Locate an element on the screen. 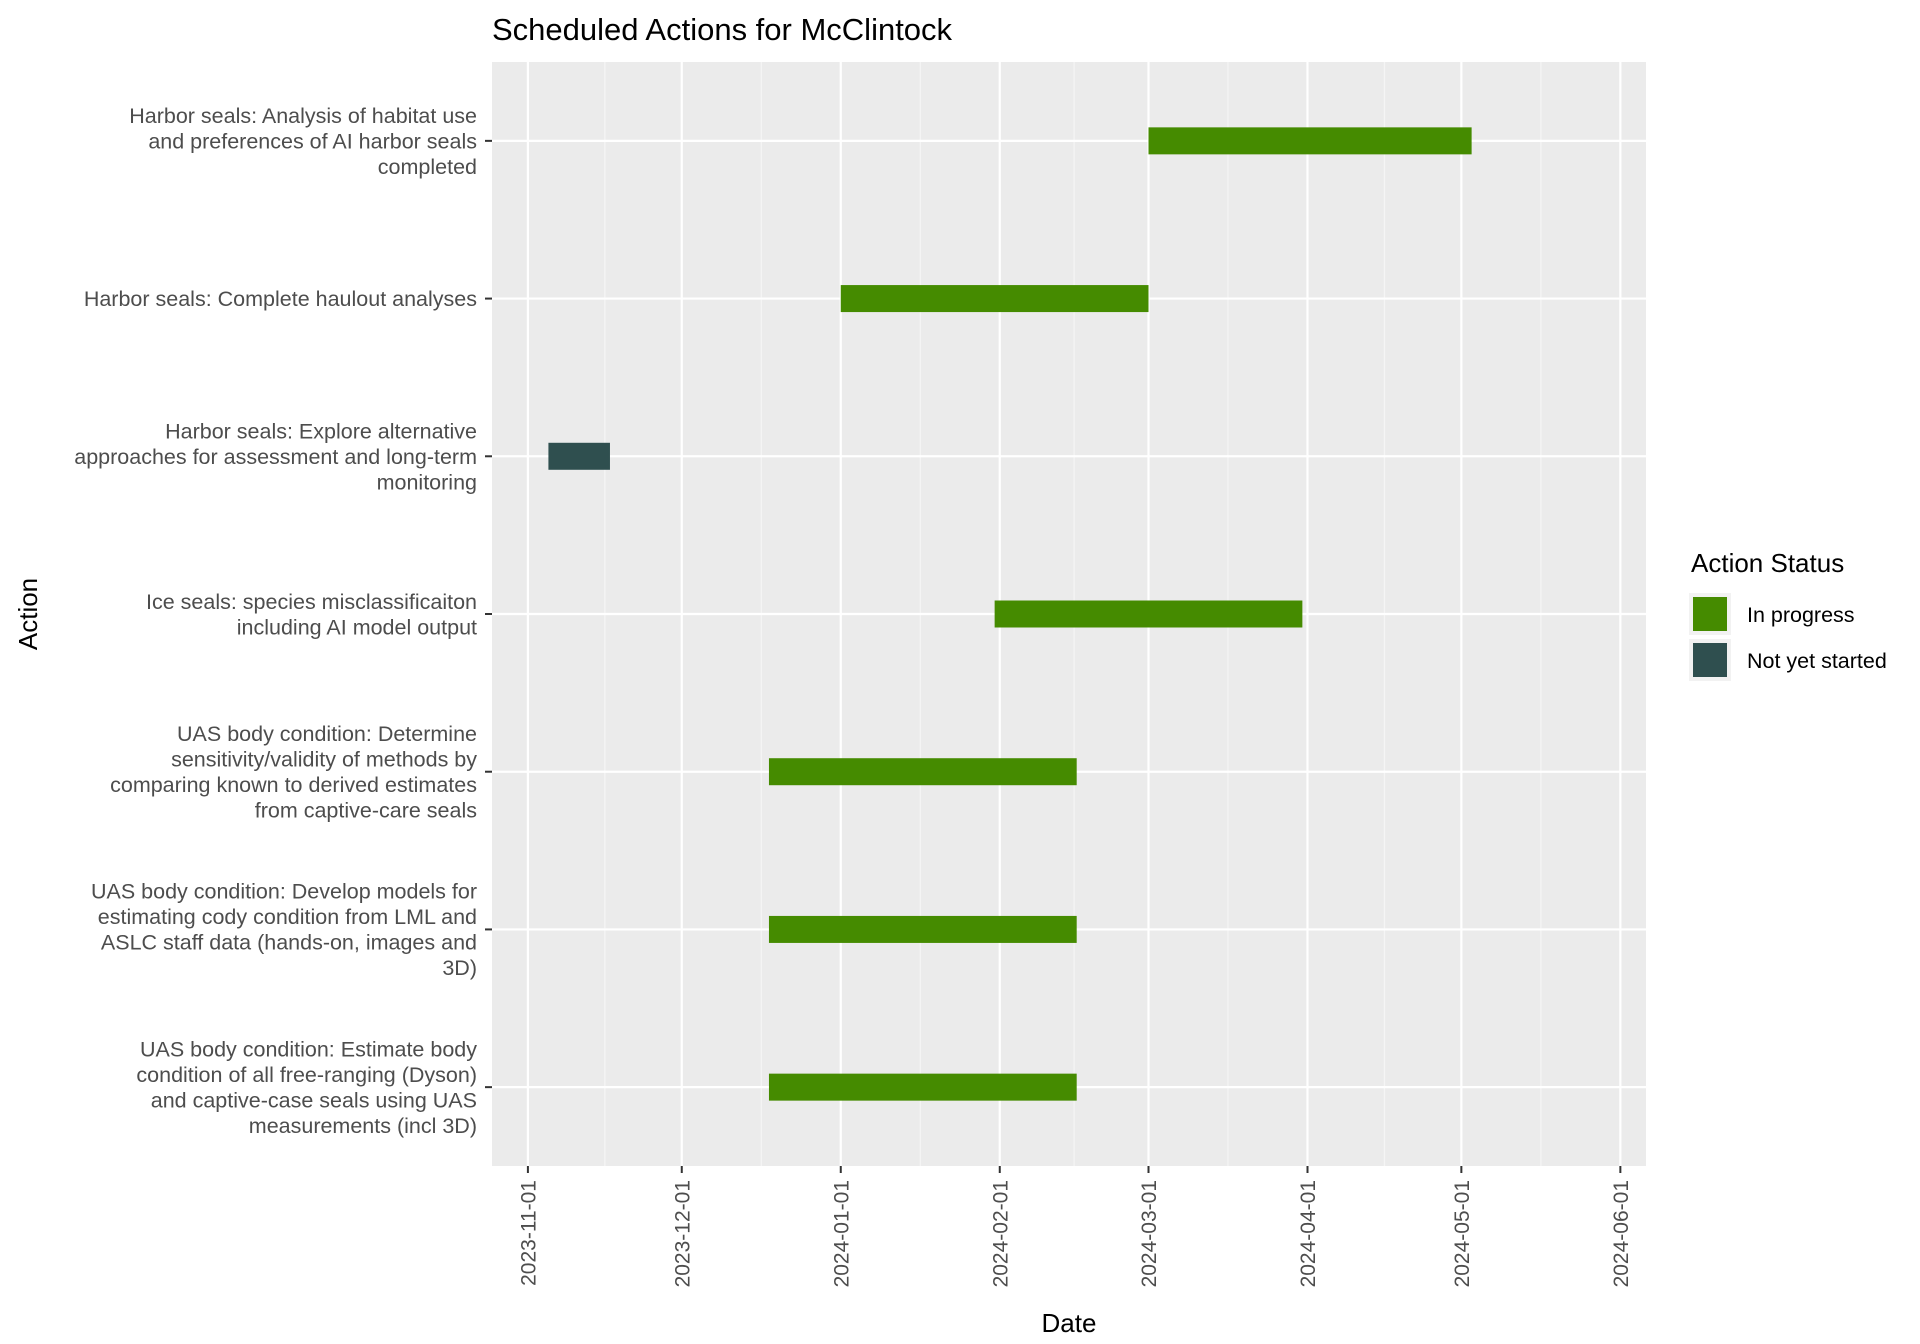 Image resolution: width=1920 pixels, height=1344 pixels. x-axis-title: Date is located at coordinates (1069, 1323).